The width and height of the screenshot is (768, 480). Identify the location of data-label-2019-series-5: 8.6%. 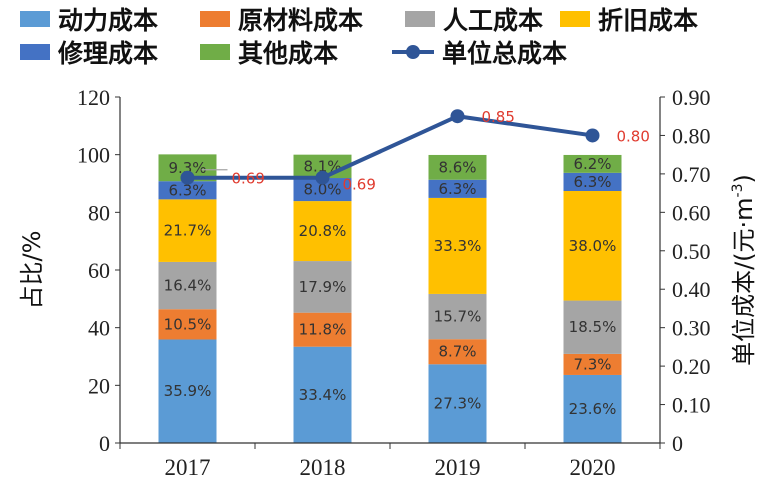
(457, 167).